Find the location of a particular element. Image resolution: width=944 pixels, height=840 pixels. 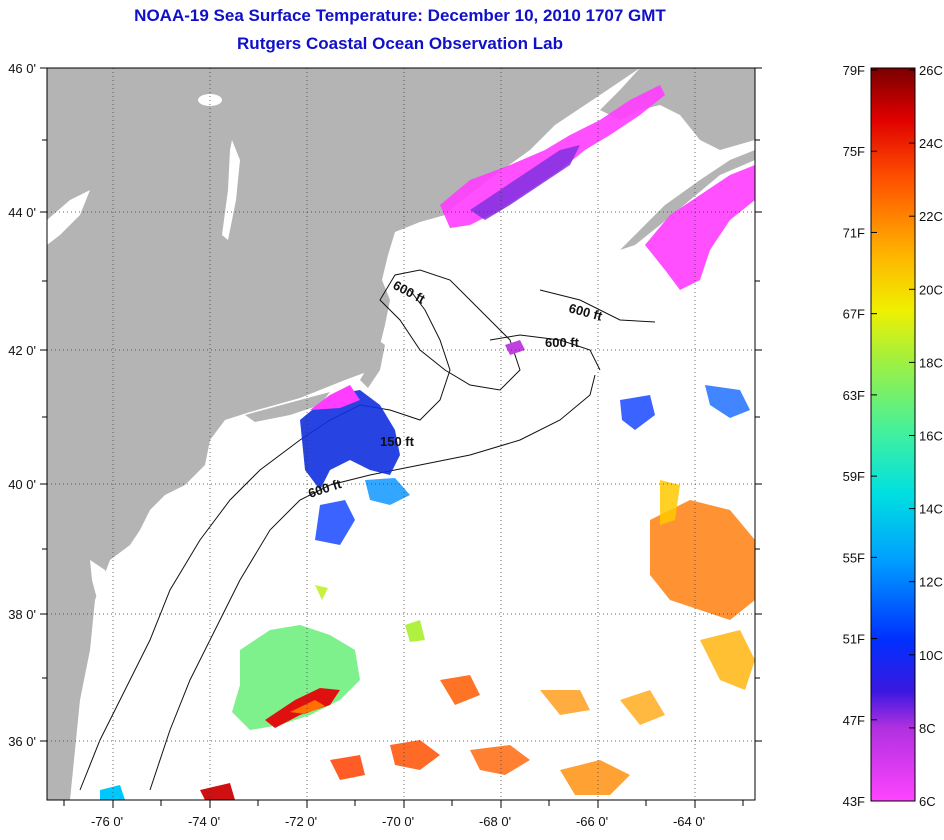

colorbar-f-label: 79F is located at coordinates (854, 70).